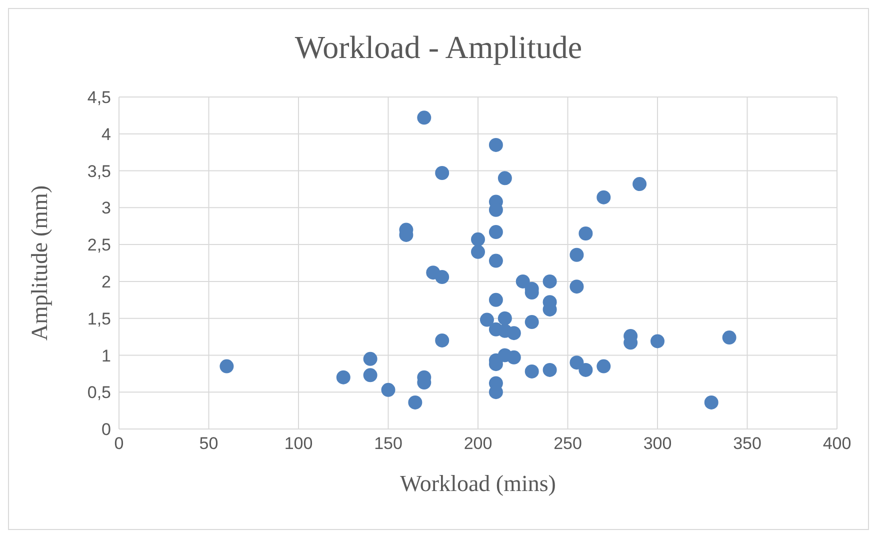  Describe the element at coordinates (119, 444) in the screenshot. I see `x-tick-label: 0` at that location.